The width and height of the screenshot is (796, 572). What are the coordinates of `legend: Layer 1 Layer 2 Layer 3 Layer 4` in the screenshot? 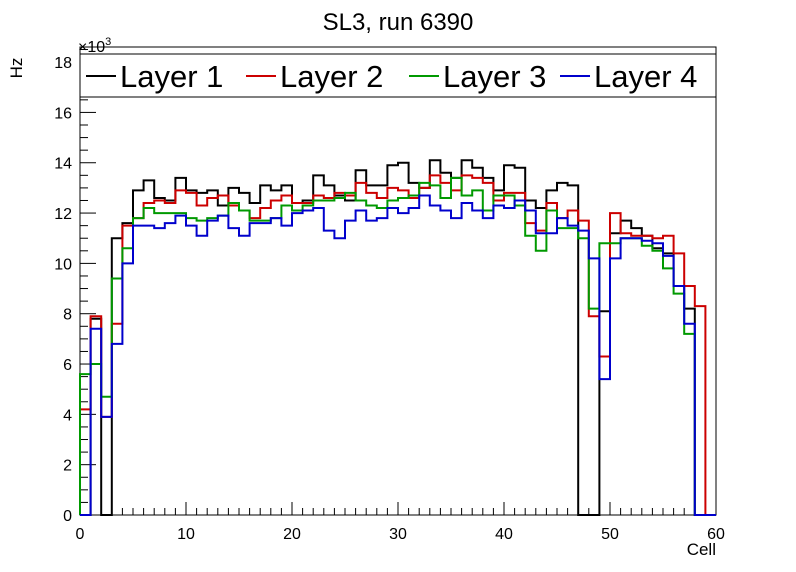 It's located at (391, 76).